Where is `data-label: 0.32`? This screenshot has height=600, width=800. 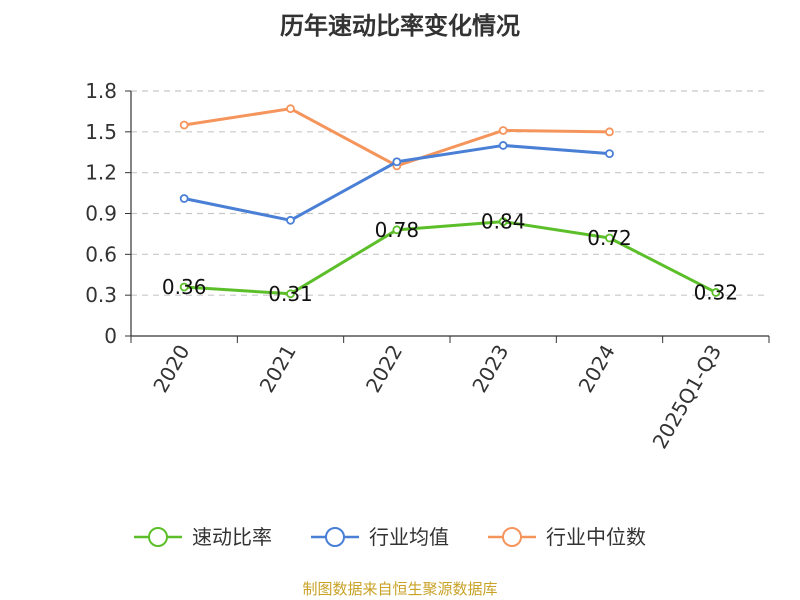 data-label: 0.32 is located at coordinates (716, 292).